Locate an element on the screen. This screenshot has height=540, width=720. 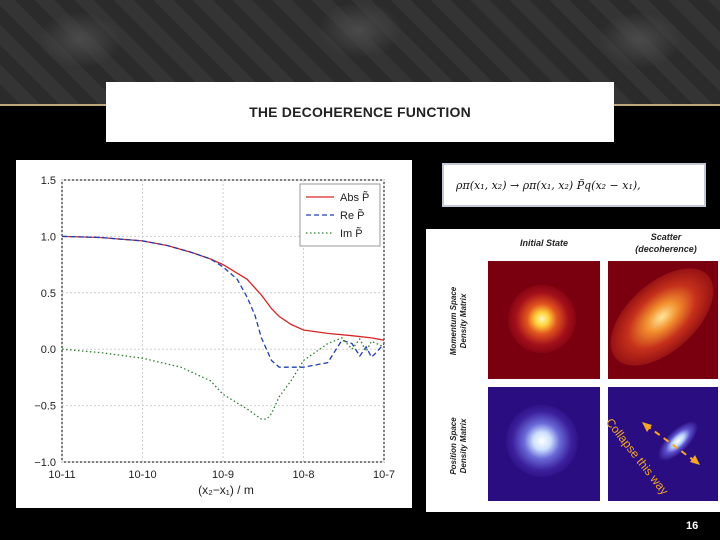
momentum-initial-heatmap is located at coordinates (544, 320).